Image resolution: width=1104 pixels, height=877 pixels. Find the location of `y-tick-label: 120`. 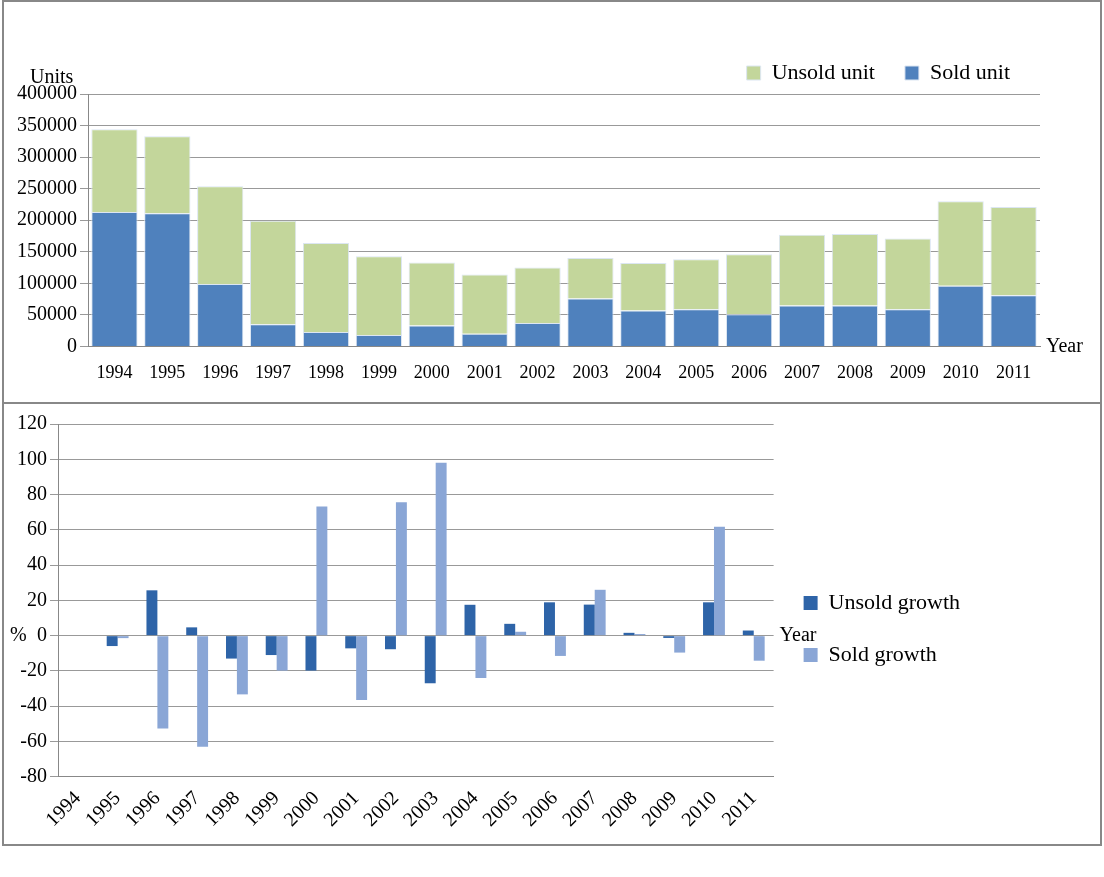

y-tick-label: 120 is located at coordinates (32, 422).